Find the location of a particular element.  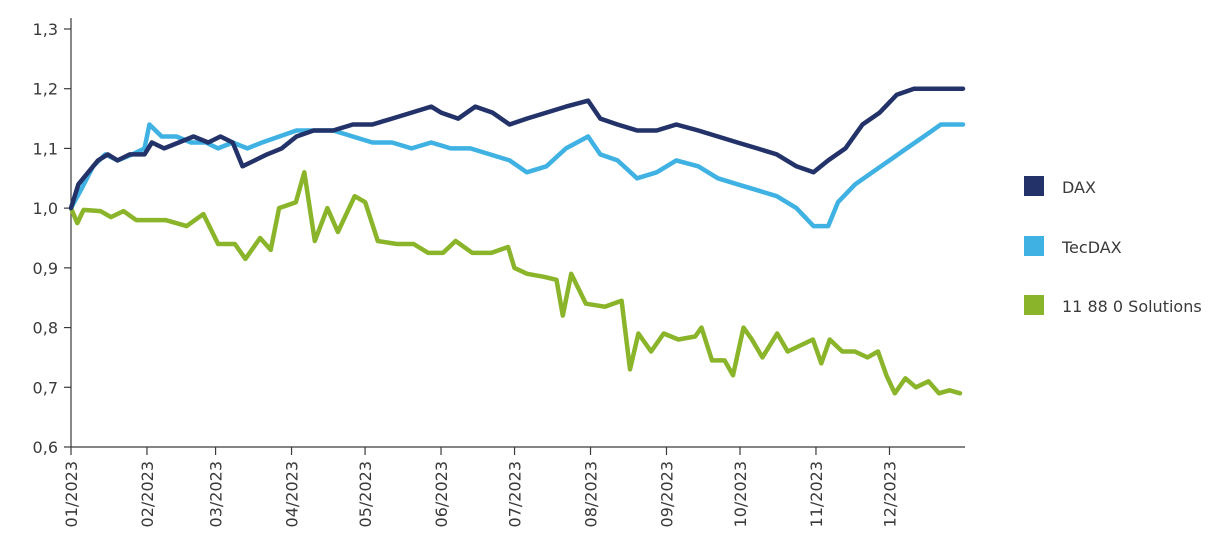

legend-label: TecDAX is located at coordinates (1091, 247).